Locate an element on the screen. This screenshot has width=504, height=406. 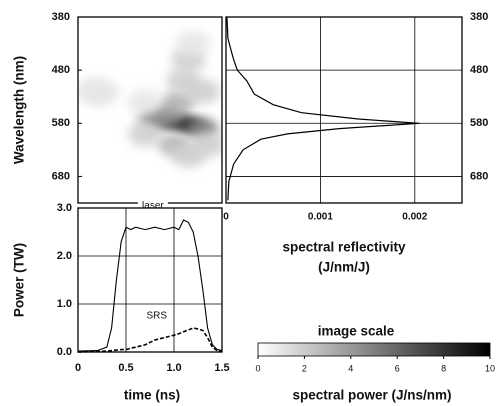
colorbar-tick-label: 4 is located at coordinates (350, 368).